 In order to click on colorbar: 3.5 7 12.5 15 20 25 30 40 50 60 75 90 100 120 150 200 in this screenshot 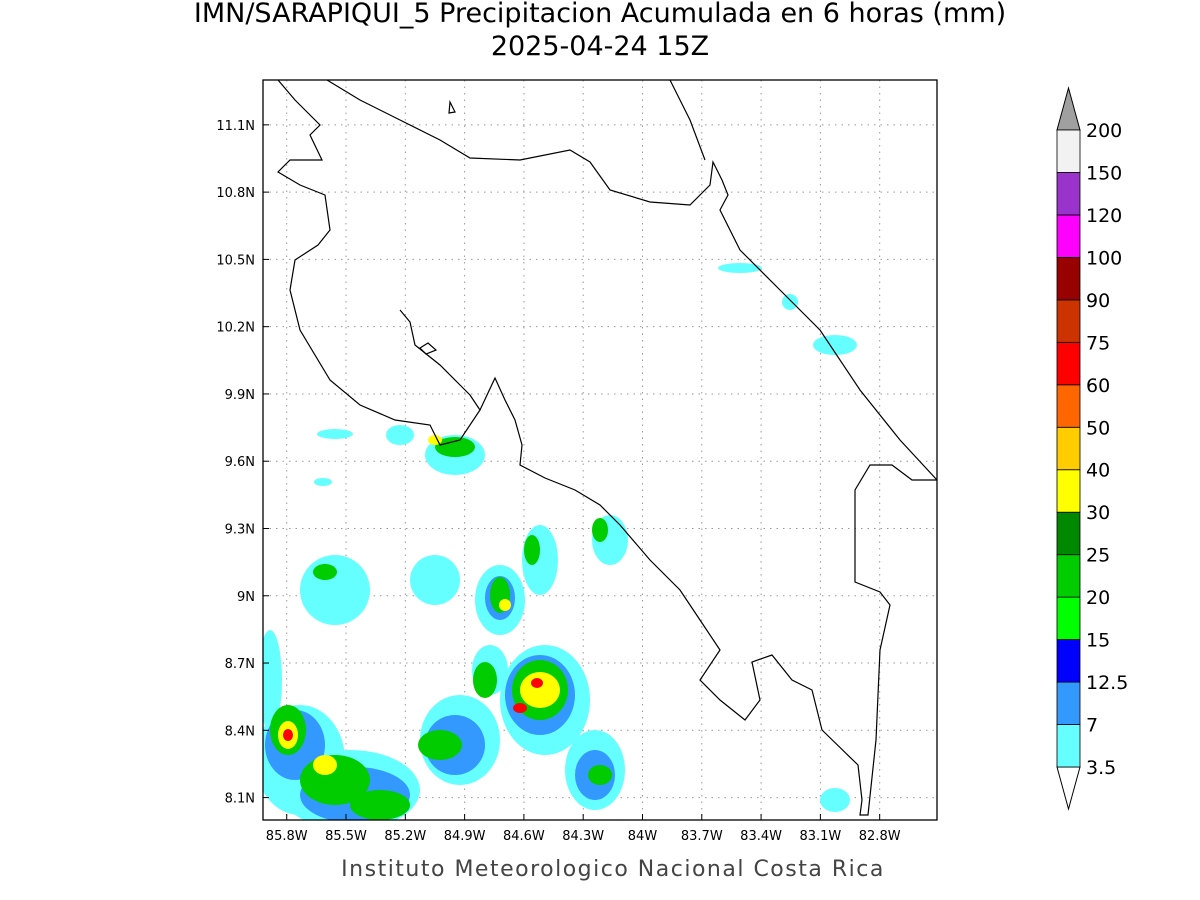, I will do `click(1092, 448)`.